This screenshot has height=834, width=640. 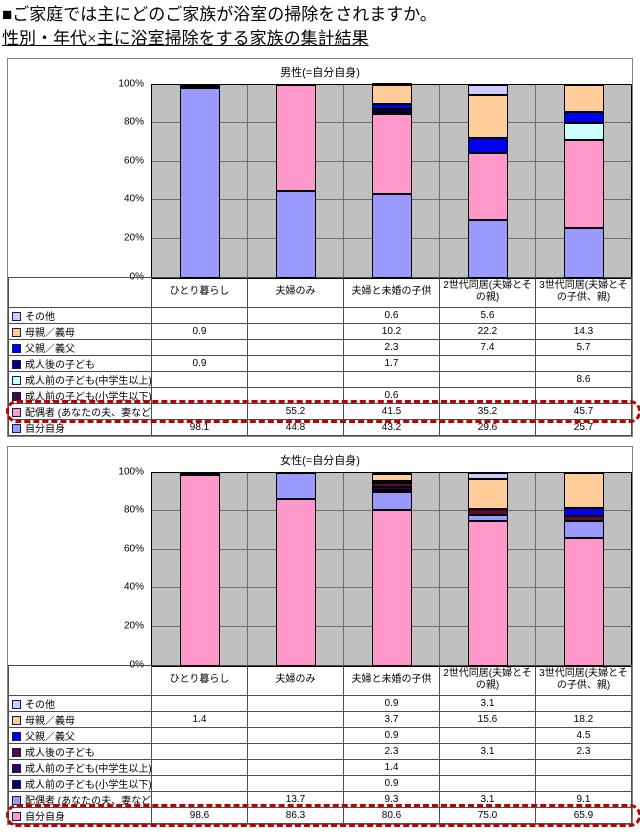 I want to click on table-row: 成人後の子ども 2.3 3.1 2.3, so click(x=320, y=751).